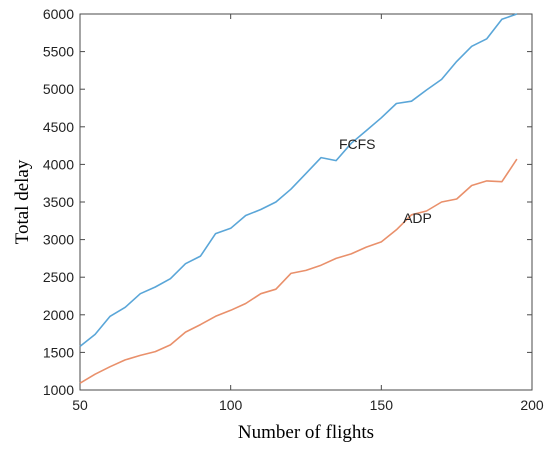  I want to click on y-tick-label: 2500, so click(58, 277).